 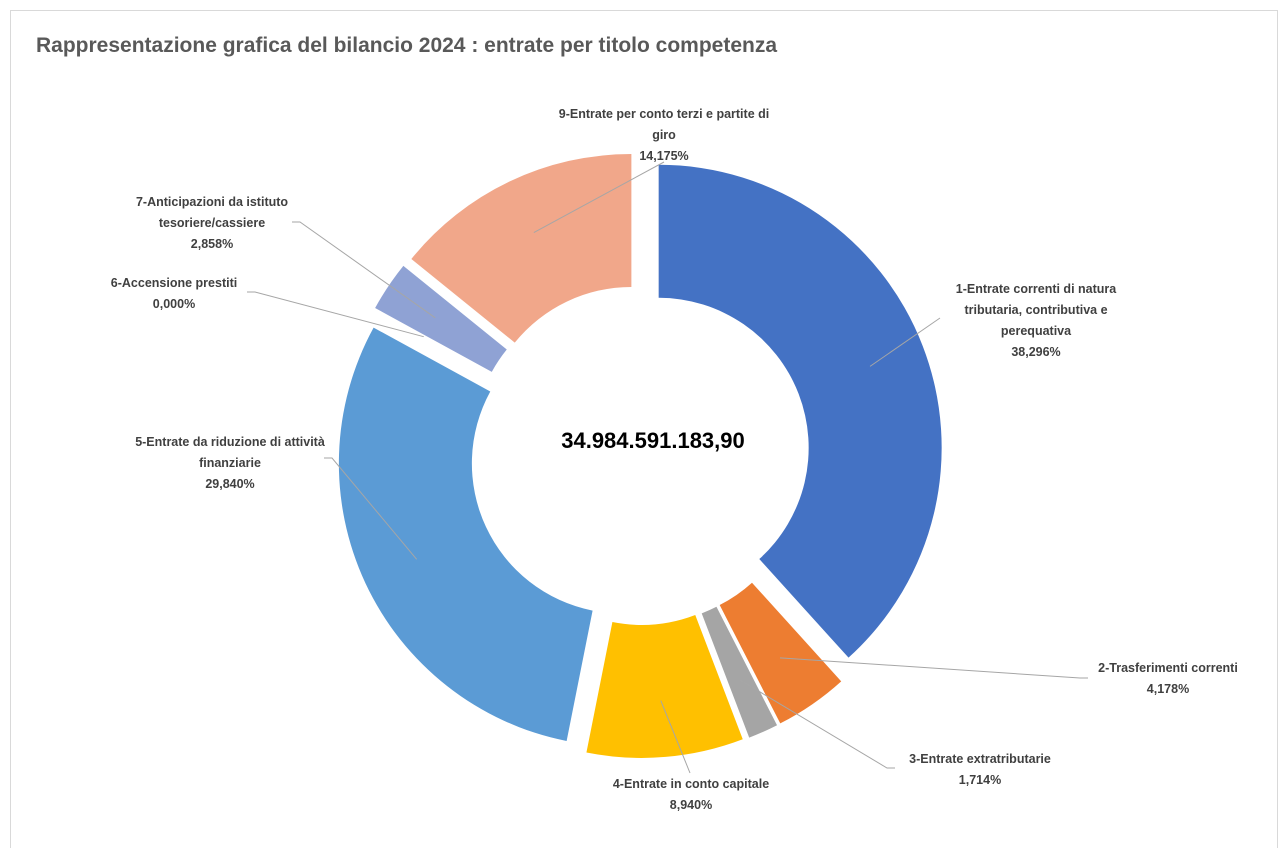 What do you see at coordinates (174, 293) in the screenshot?
I see `data-label-6: 6-Accensione prestiti 0,000%` at bounding box center [174, 293].